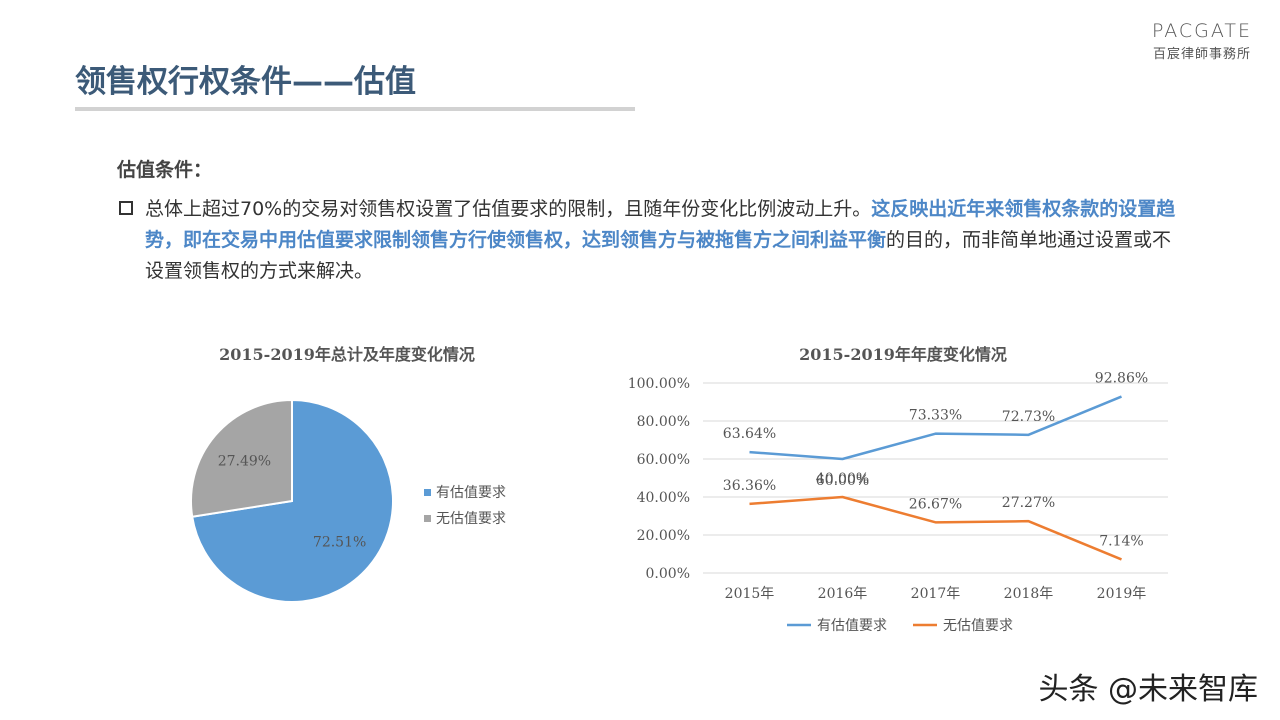 Image resolution: width=1280 pixels, height=720 pixels. I want to click on x-tick-label-5: 2019年, so click(1122, 594).